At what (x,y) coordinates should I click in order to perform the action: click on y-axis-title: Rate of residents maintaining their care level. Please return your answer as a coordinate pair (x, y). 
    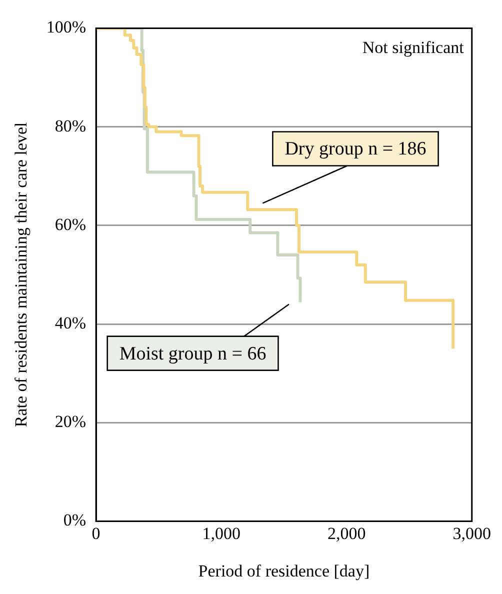
    Looking at the image, I should click on (21, 275).